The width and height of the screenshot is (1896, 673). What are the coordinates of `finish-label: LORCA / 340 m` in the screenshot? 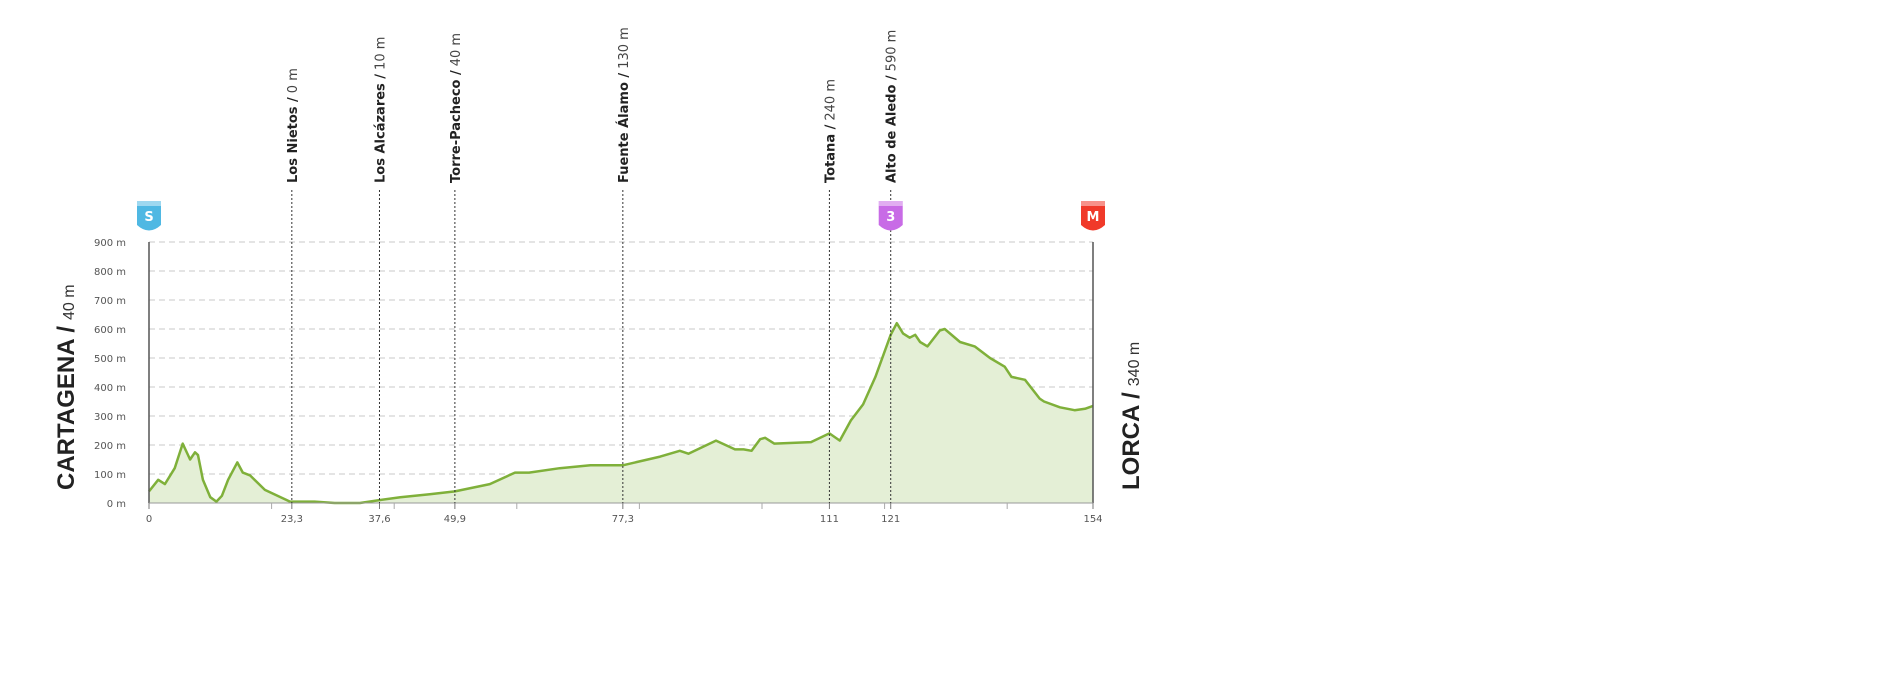 It's located at (1131, 416).